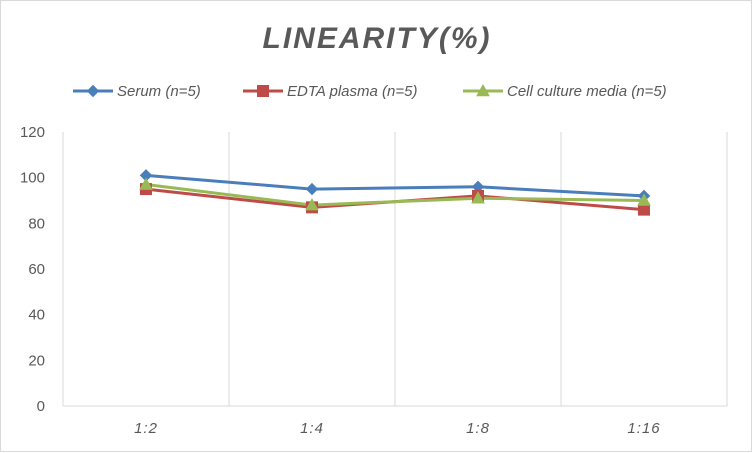  I want to click on legend-label-3: Cell culture media (n=5), so click(587, 91).